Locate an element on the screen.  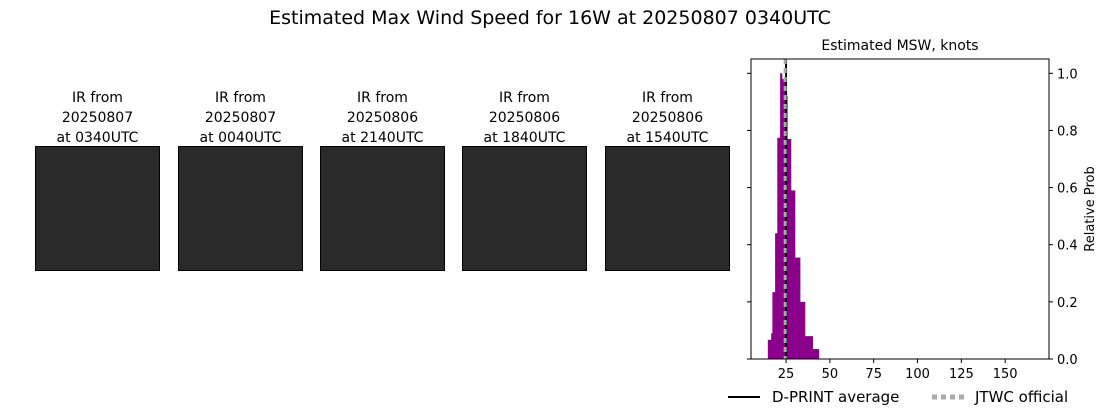
y-tick-label: 1.0 is located at coordinates (1067, 74).